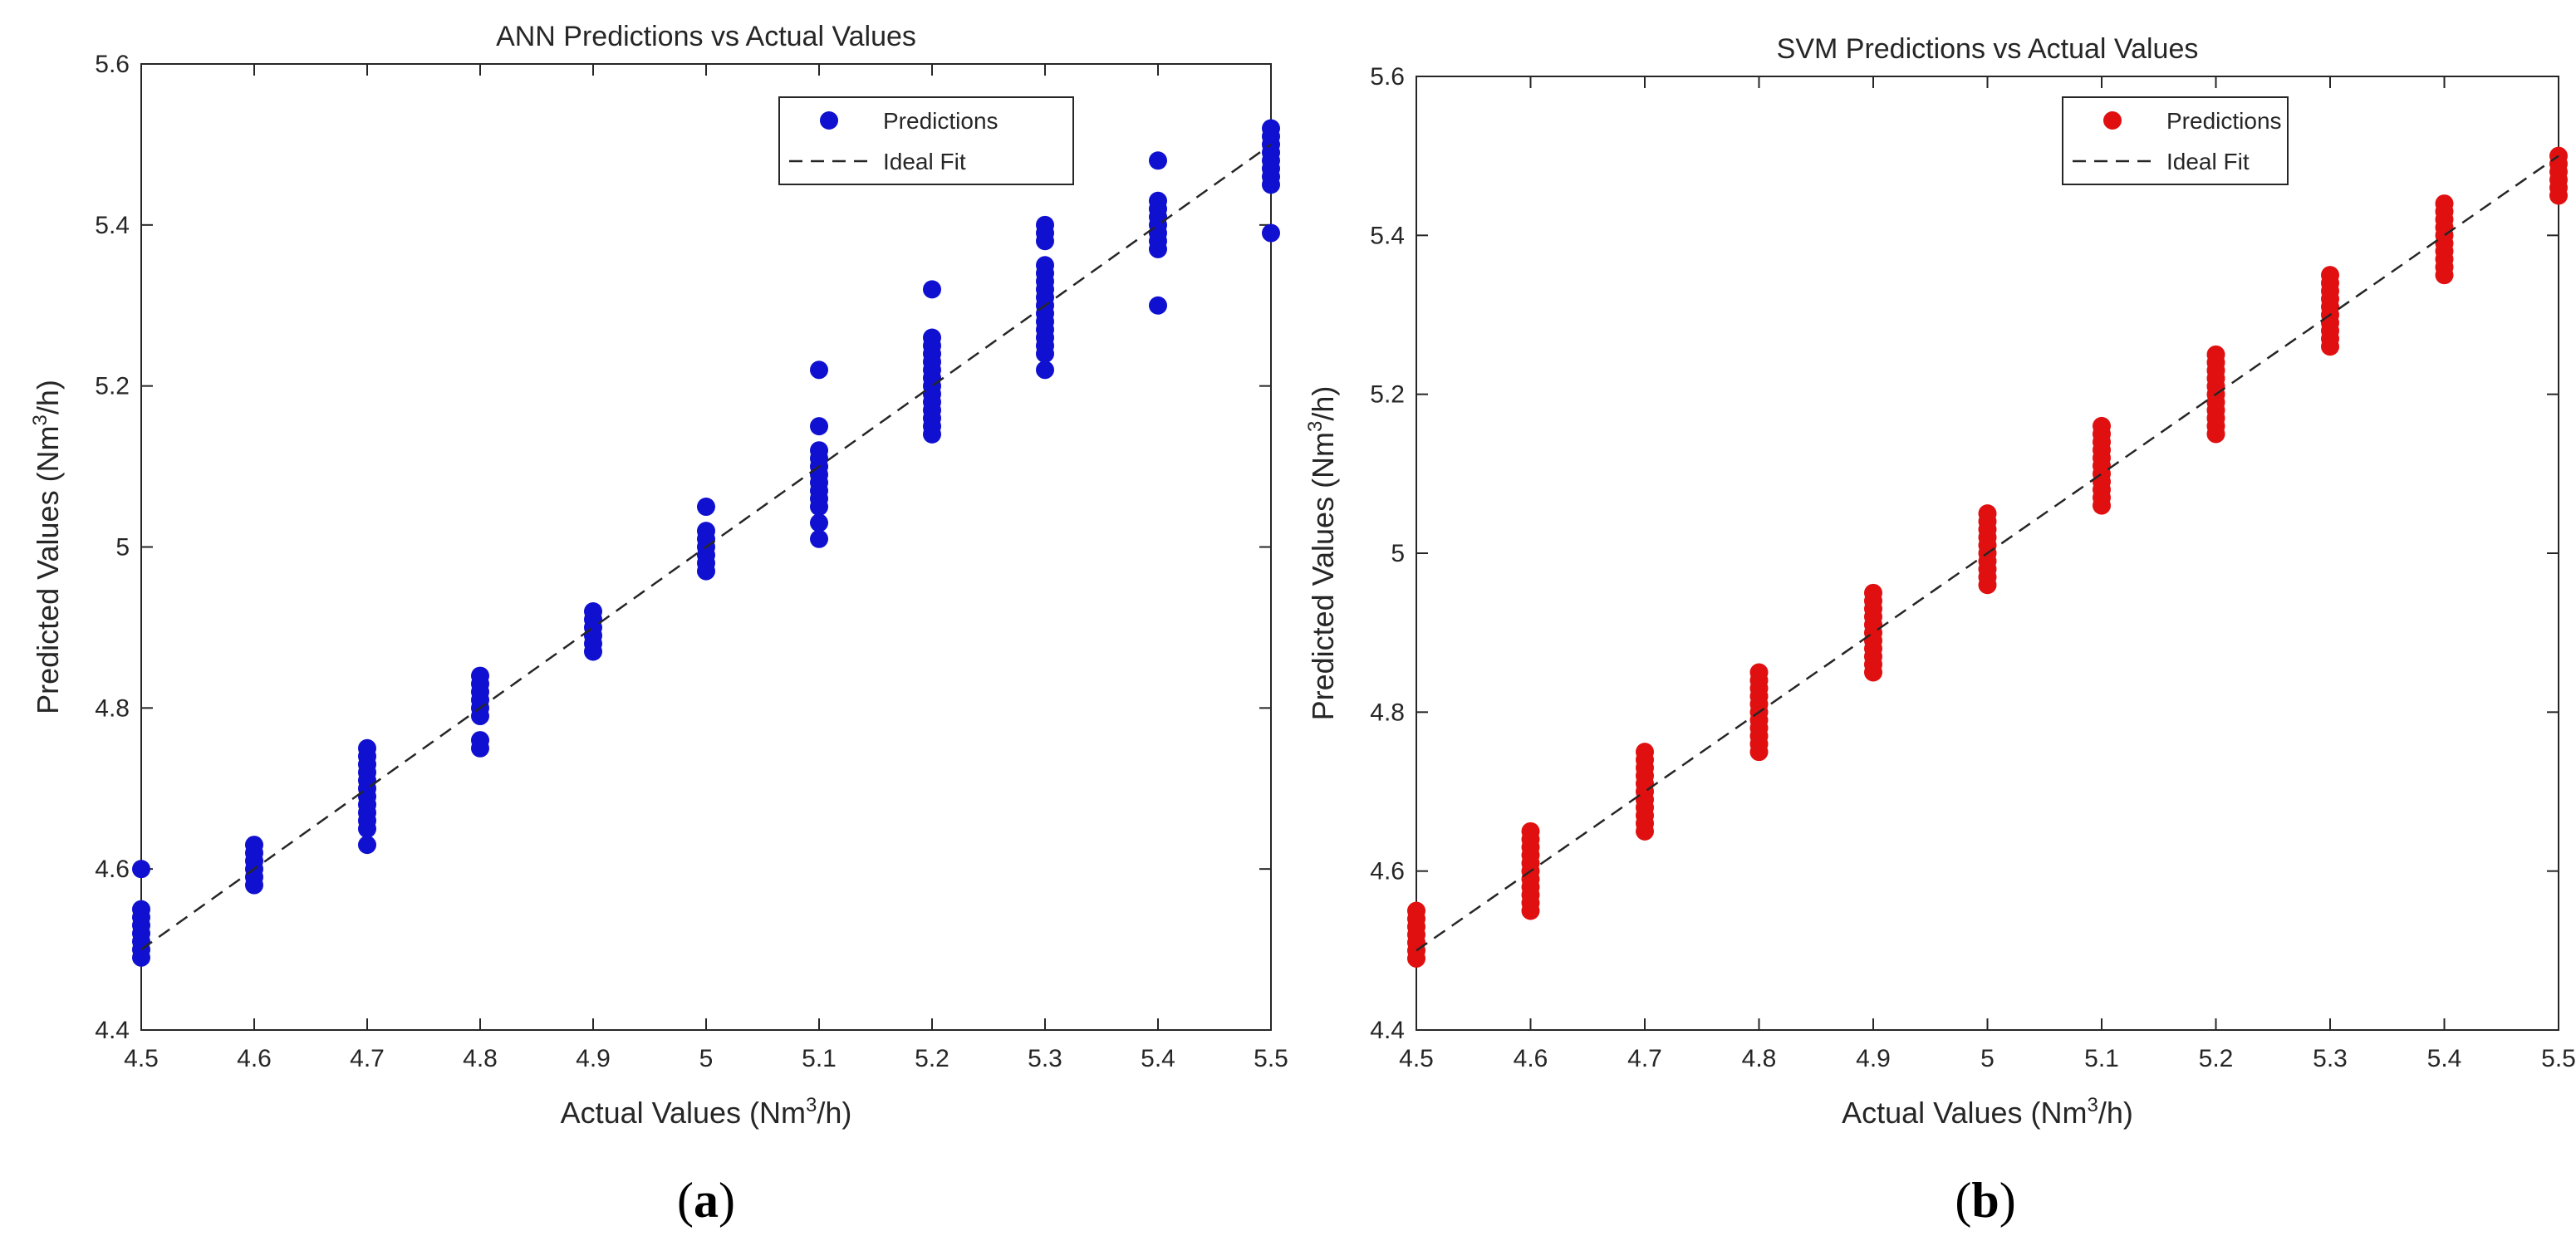 The width and height of the screenshot is (2576, 1241). I want to click on legend-box, so click(2175, 140).